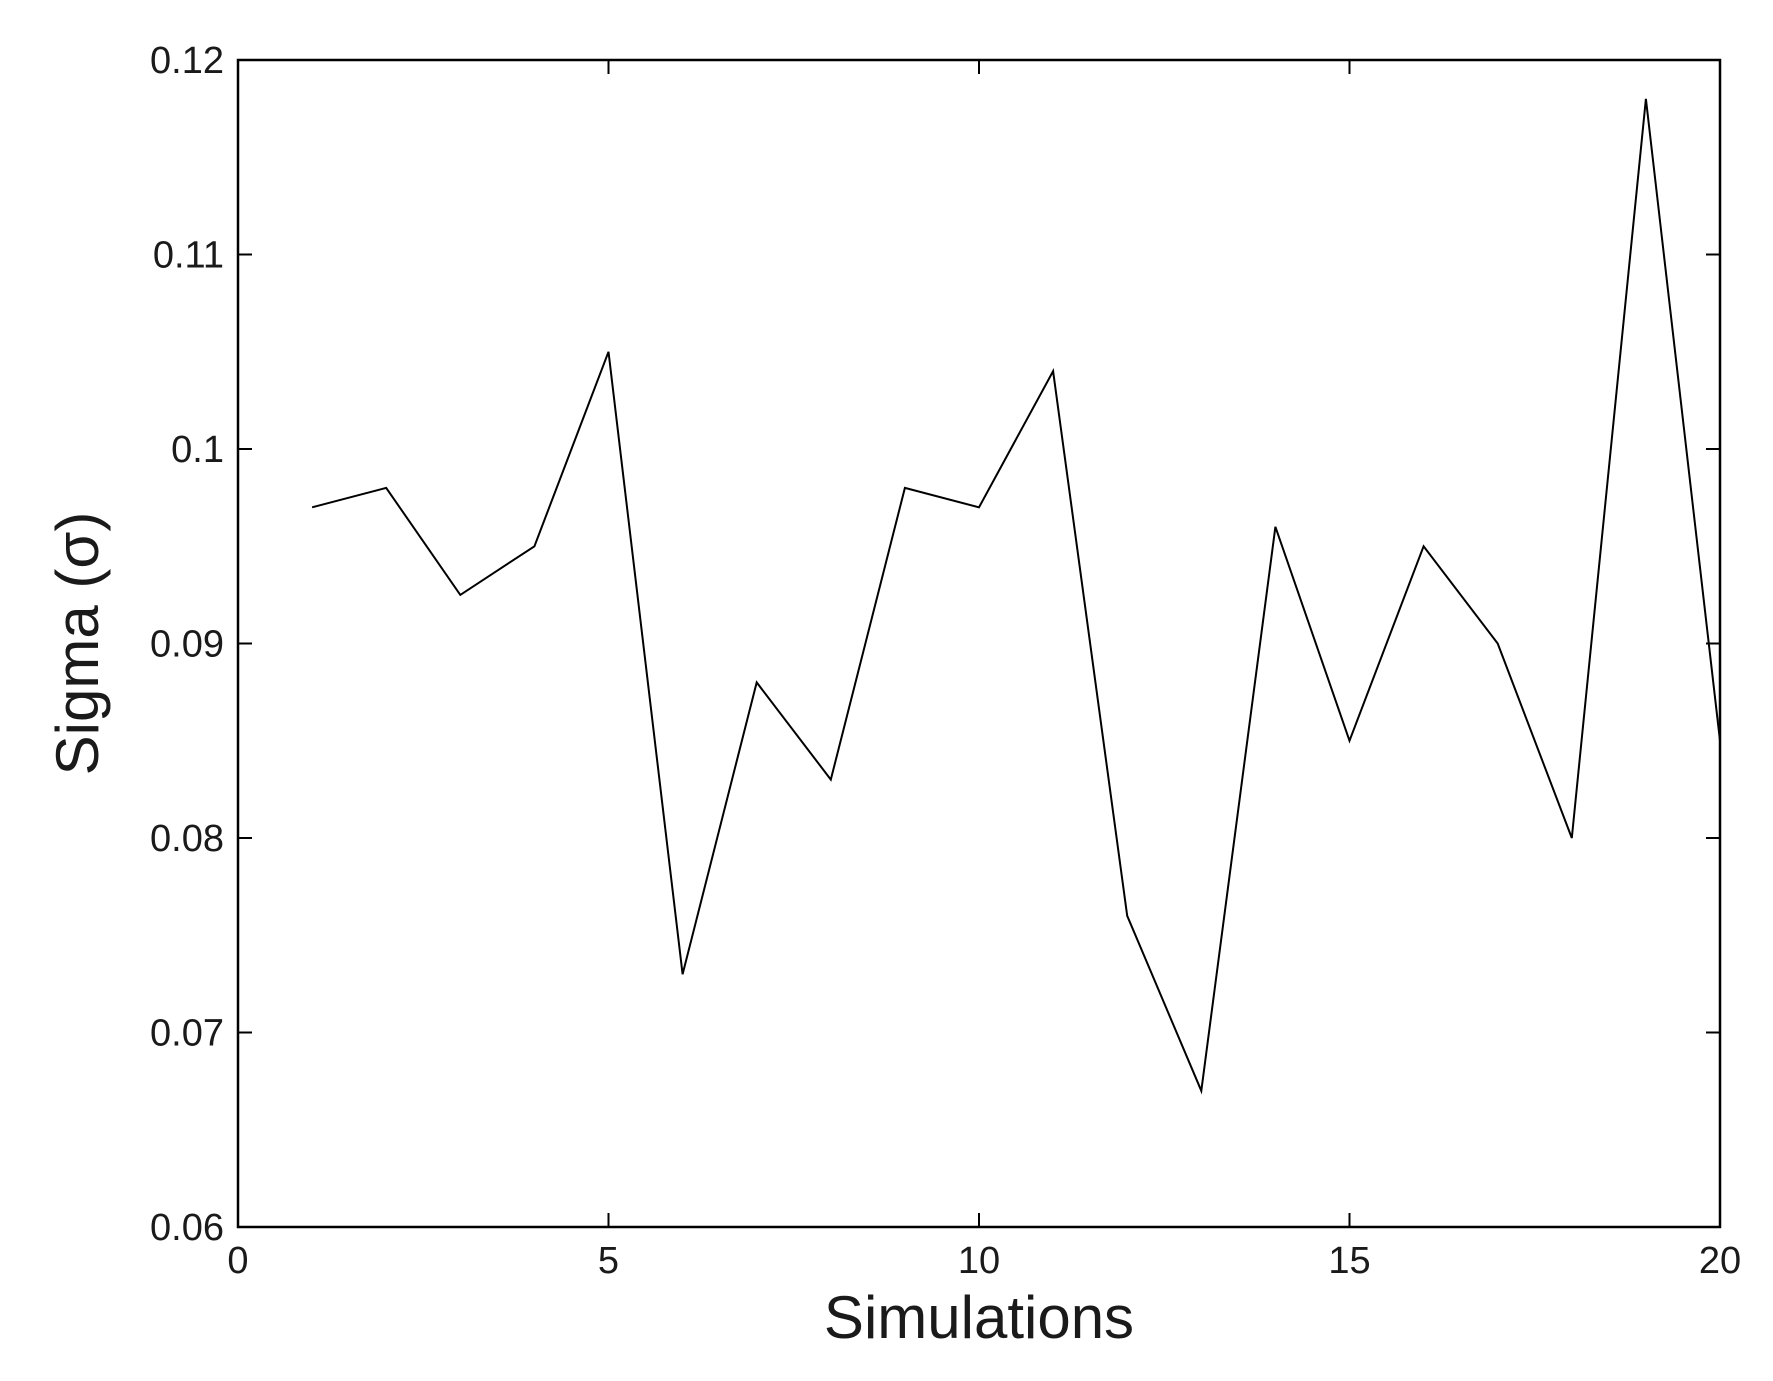  What do you see at coordinates (187, 645) in the screenshot?
I see `y-tick-label: 0.09` at bounding box center [187, 645].